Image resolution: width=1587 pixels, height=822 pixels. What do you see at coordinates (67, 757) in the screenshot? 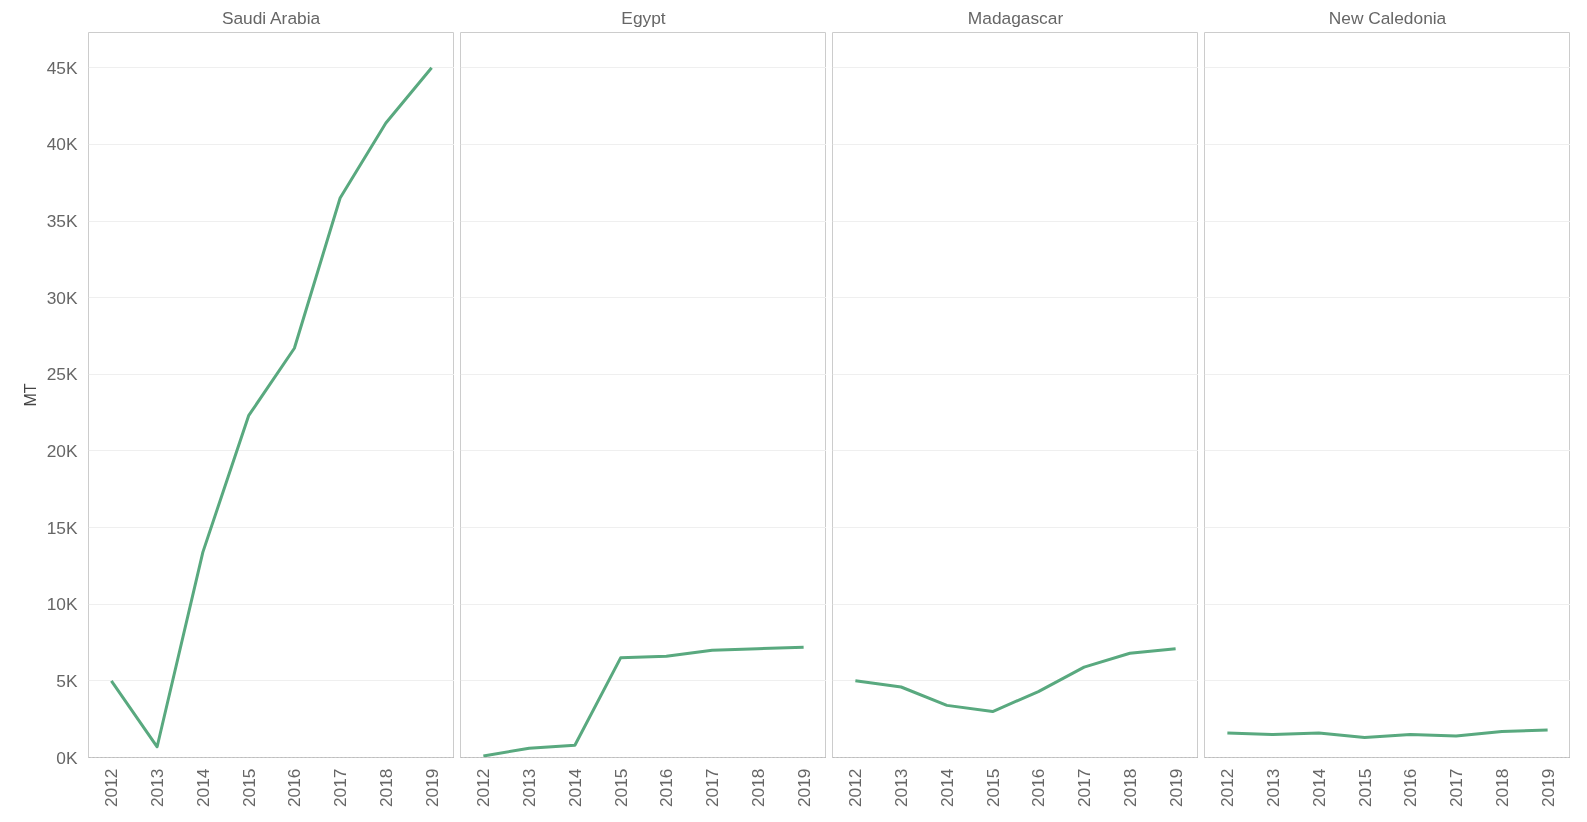
I see `y-tick-label: 0K` at bounding box center [67, 757].